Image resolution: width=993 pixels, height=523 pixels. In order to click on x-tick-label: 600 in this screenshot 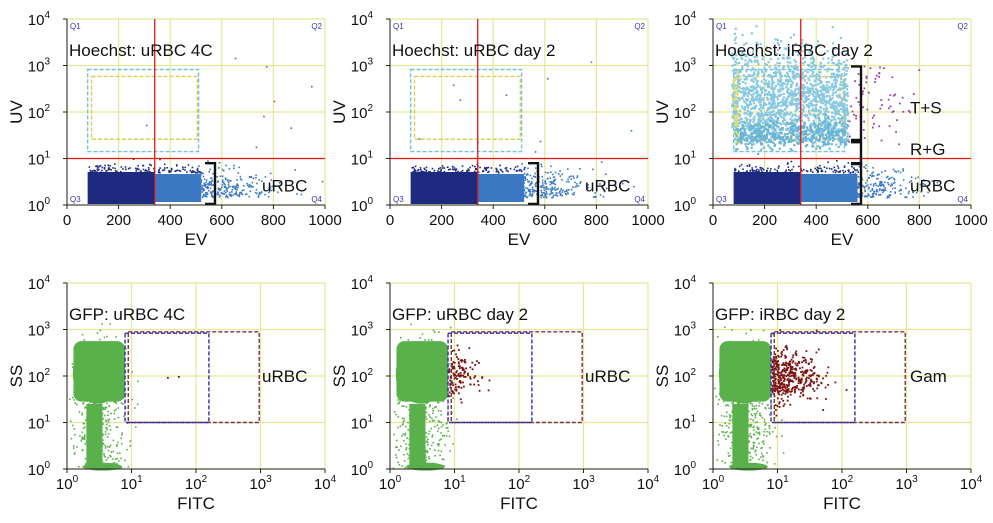, I will do `click(221, 220)`.